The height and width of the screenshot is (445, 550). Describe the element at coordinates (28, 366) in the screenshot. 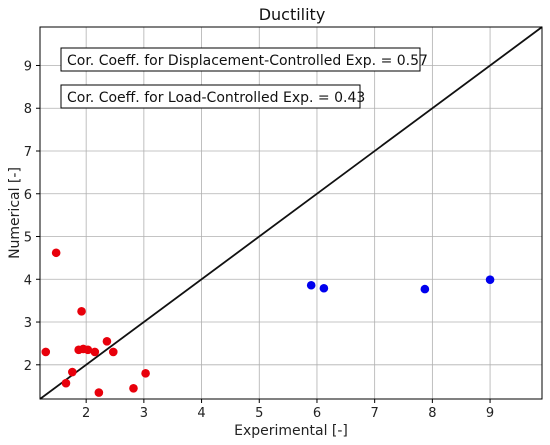

I see `y-tick-label: 2` at that location.